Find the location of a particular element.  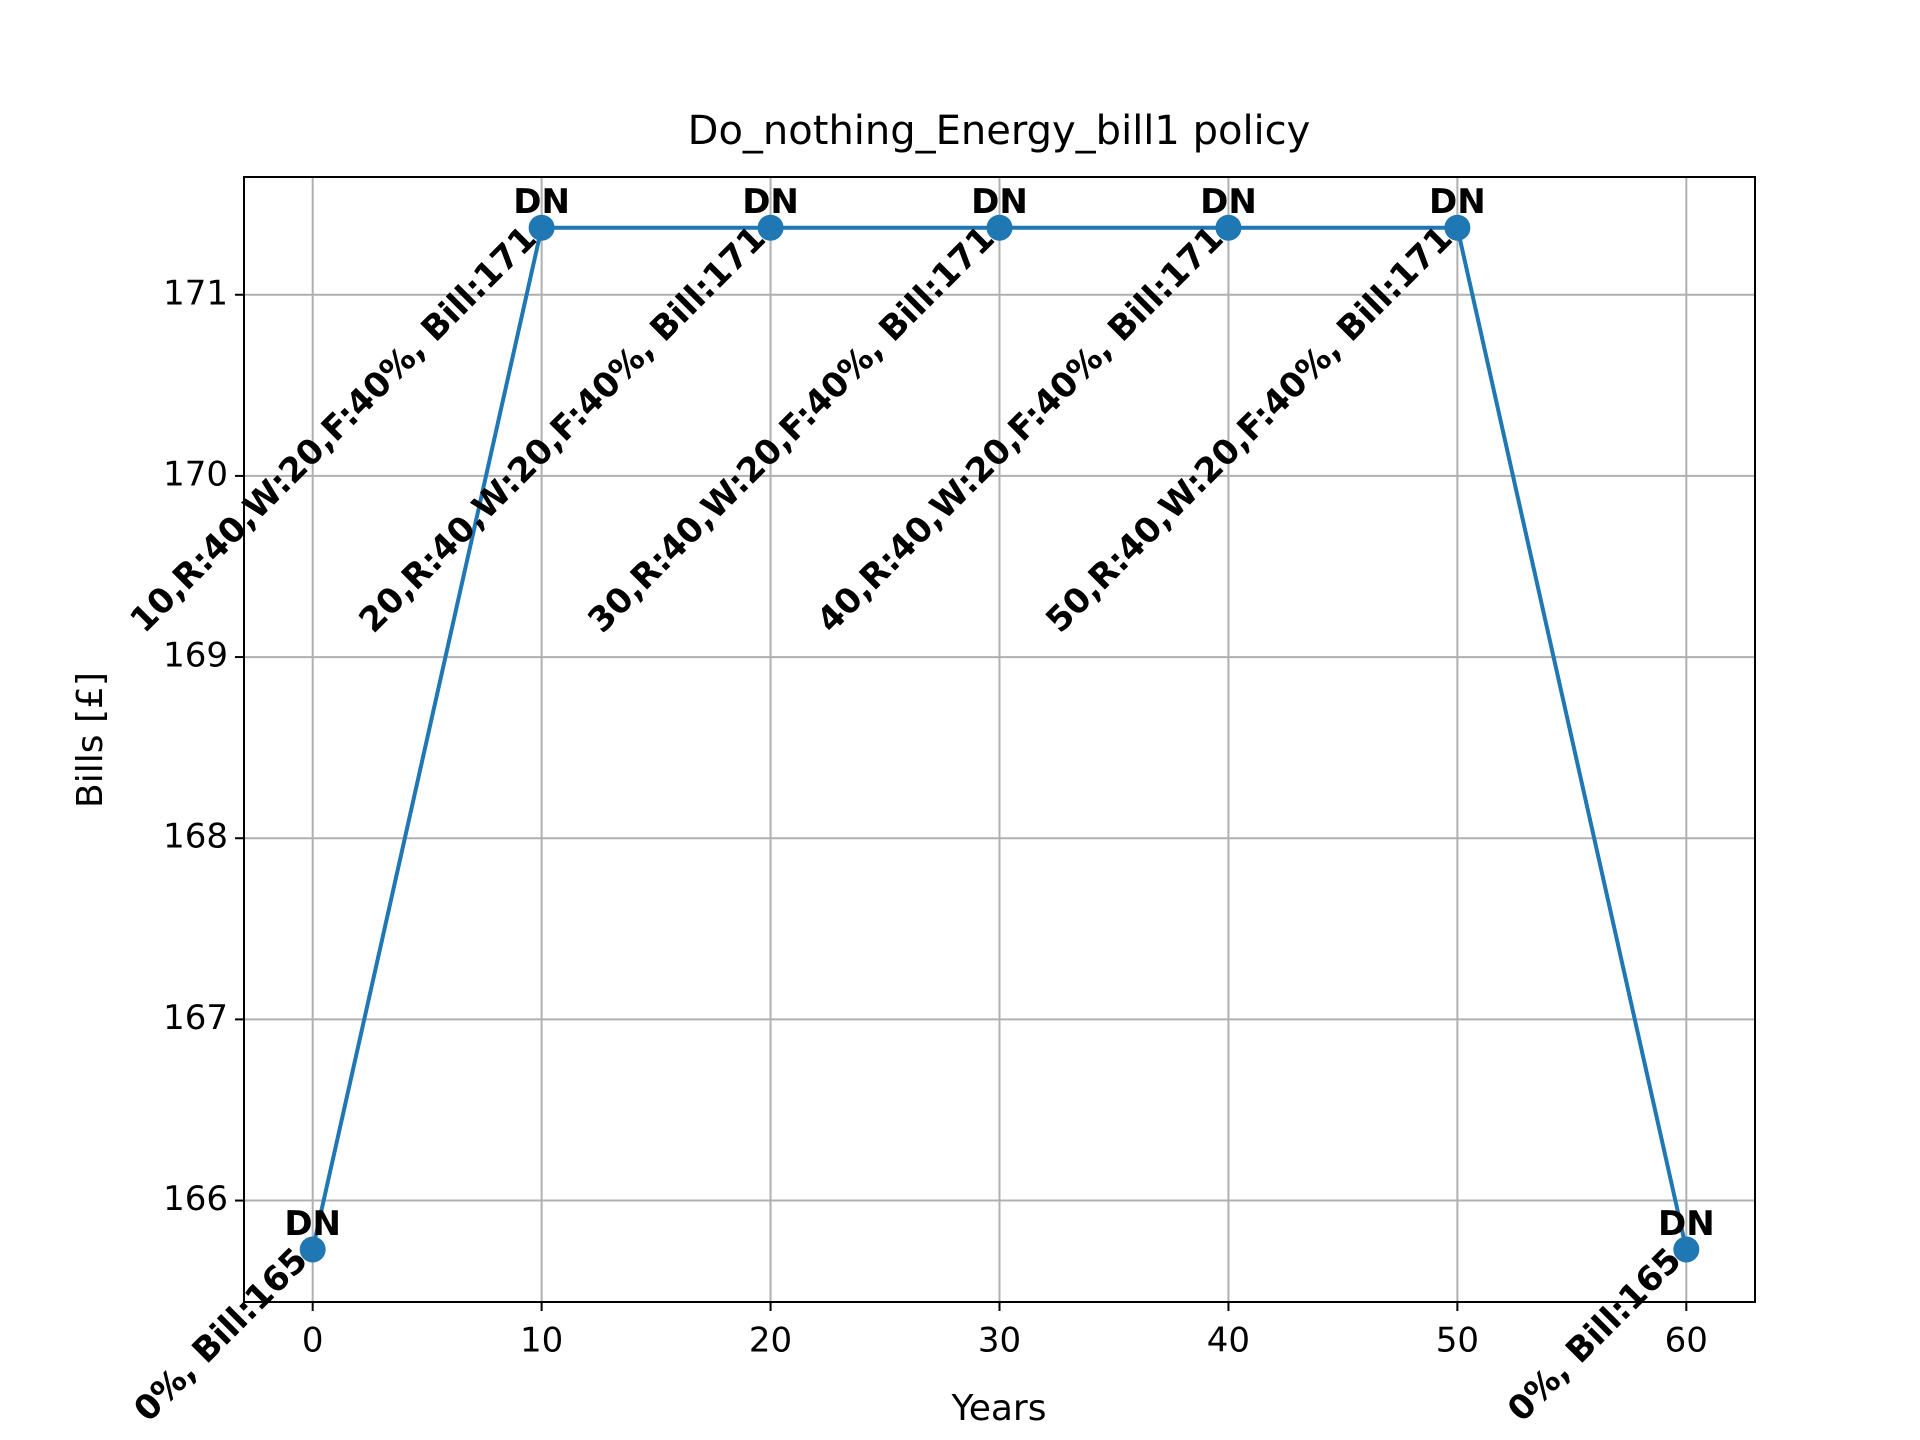

point-label: 50,R:40,W:20,F:40%, Bill:171 is located at coordinates (1249, 430).